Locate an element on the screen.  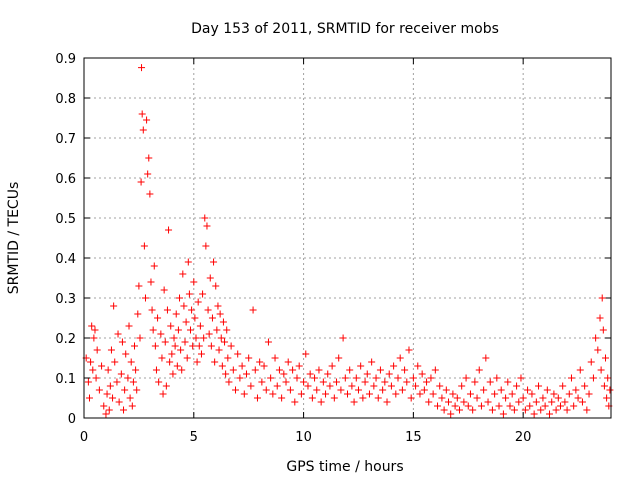
y-tick-label: 0.8 is located at coordinates (65, 99).